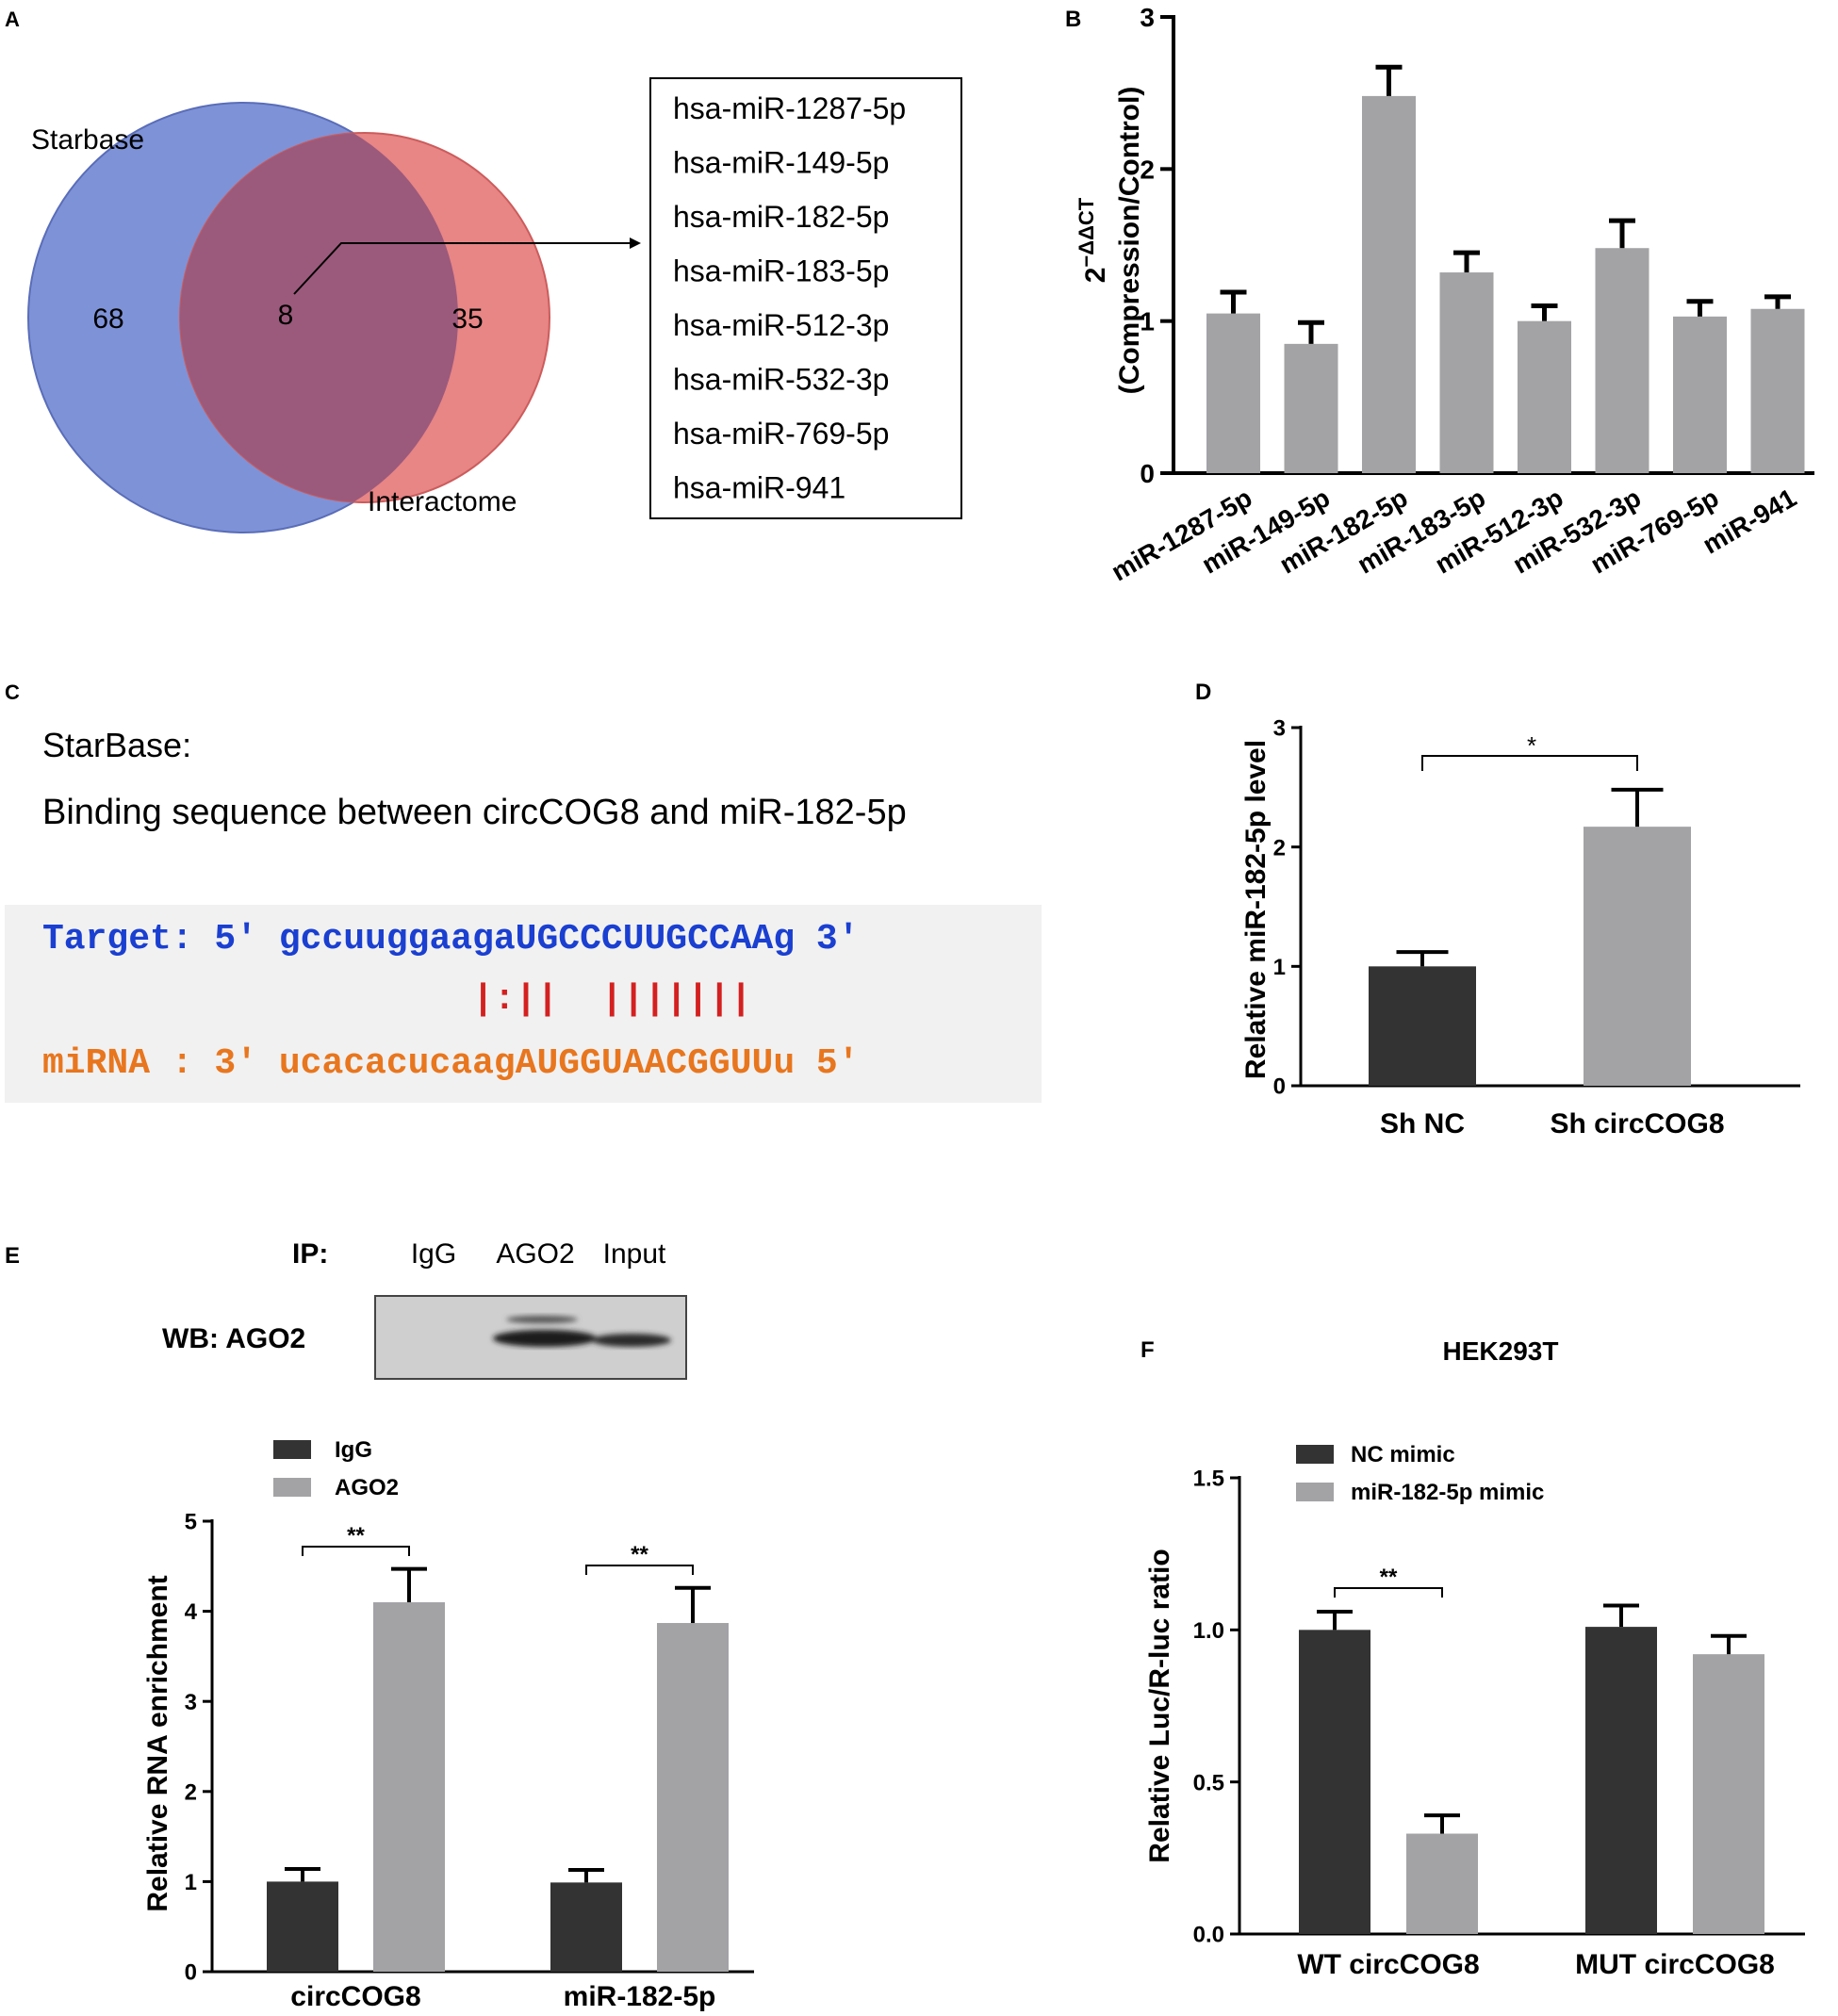 This screenshot has height=2016, width=1838. Describe the element at coordinates (781, 163) in the screenshot. I see `mirna-list-item: hsa-miR-149-5p` at that location.